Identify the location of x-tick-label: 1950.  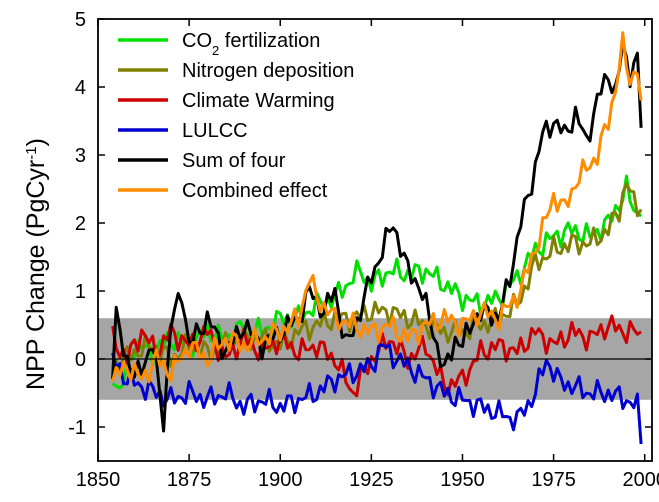
(462, 480).